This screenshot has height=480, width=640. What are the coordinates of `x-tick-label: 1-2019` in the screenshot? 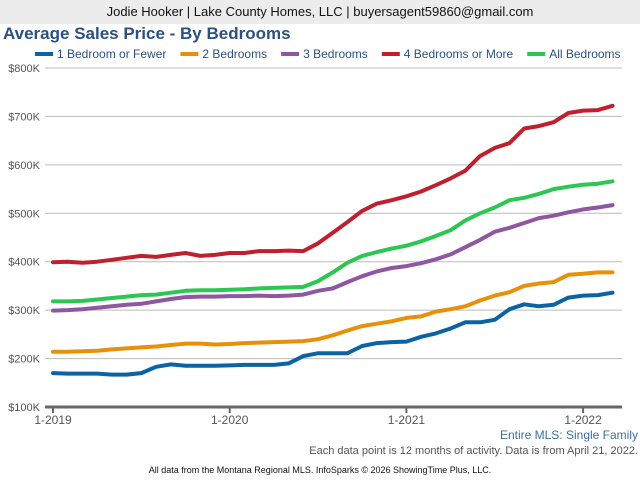 It's located at (53, 420).